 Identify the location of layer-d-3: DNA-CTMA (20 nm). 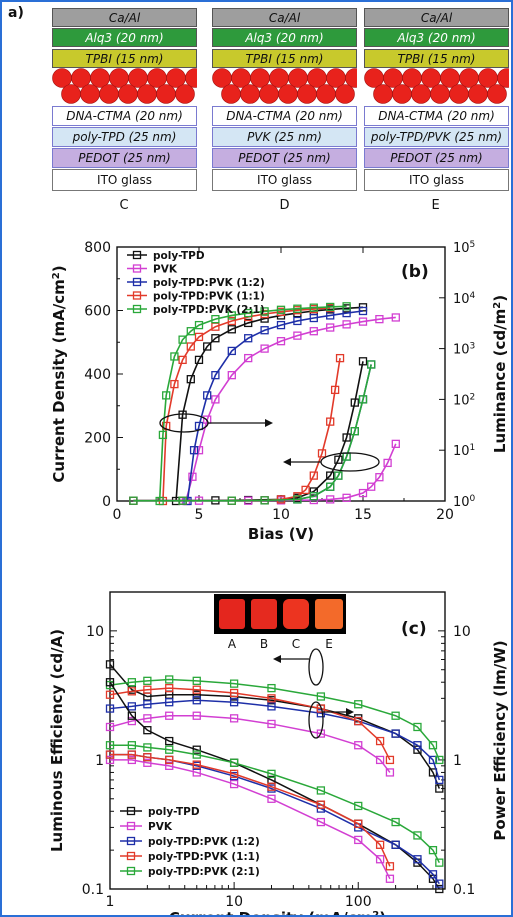
(284, 116).